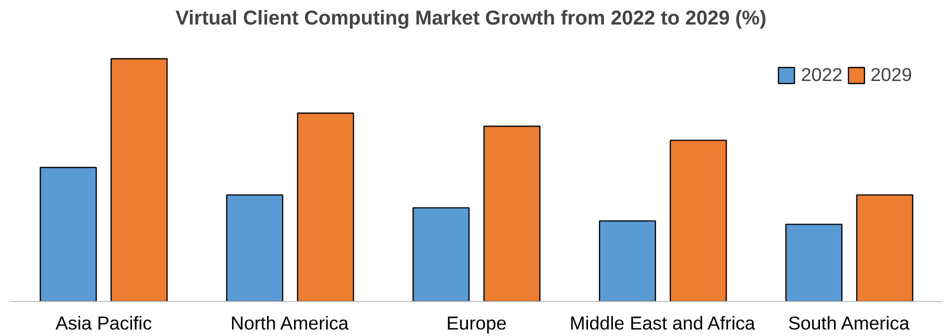  I want to click on legend-label: 2029, so click(891, 75).